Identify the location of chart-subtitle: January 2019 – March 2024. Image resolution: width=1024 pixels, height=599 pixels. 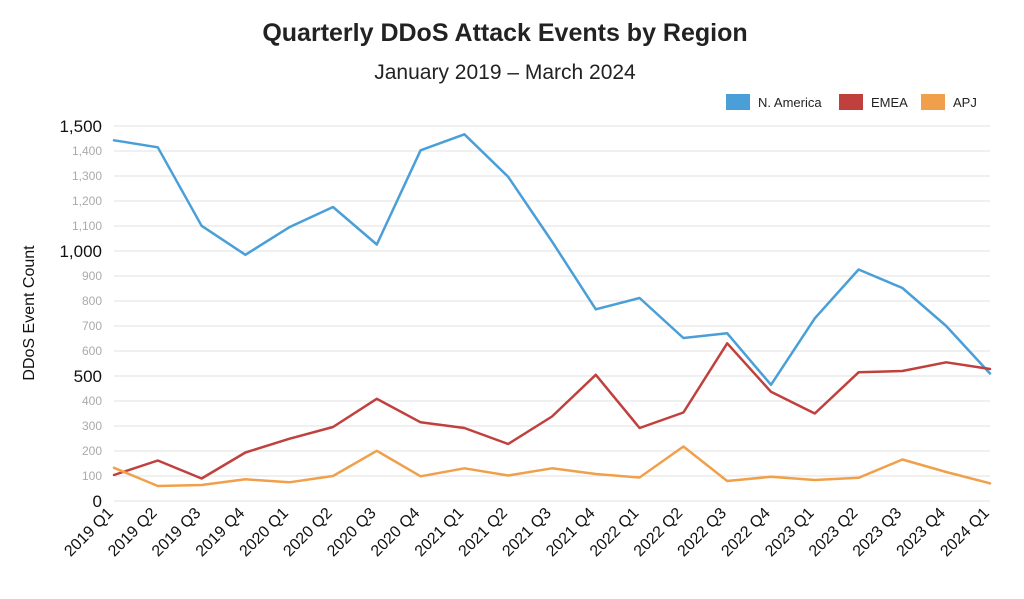
(505, 72).